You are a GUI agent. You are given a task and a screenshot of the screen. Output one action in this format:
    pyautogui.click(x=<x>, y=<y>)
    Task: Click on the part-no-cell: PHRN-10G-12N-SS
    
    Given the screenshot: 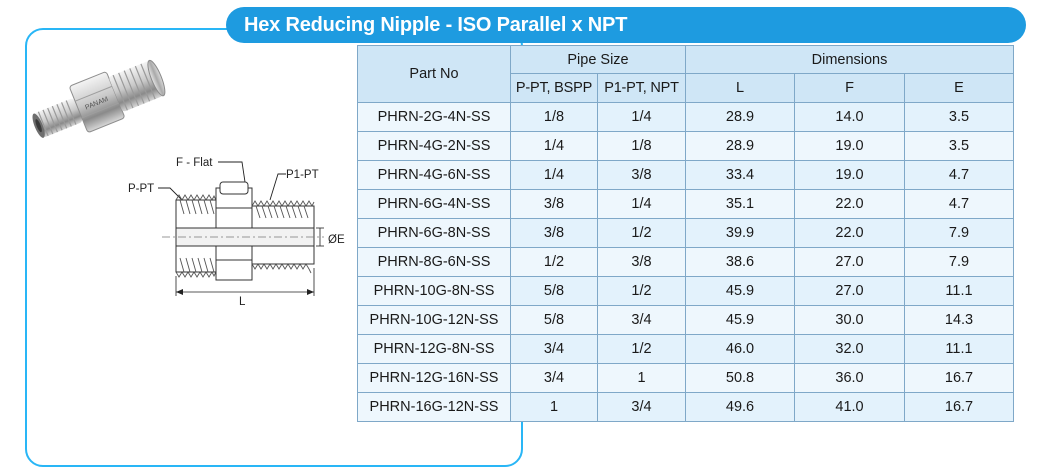 What is the action you would take?
    pyautogui.click(x=434, y=320)
    